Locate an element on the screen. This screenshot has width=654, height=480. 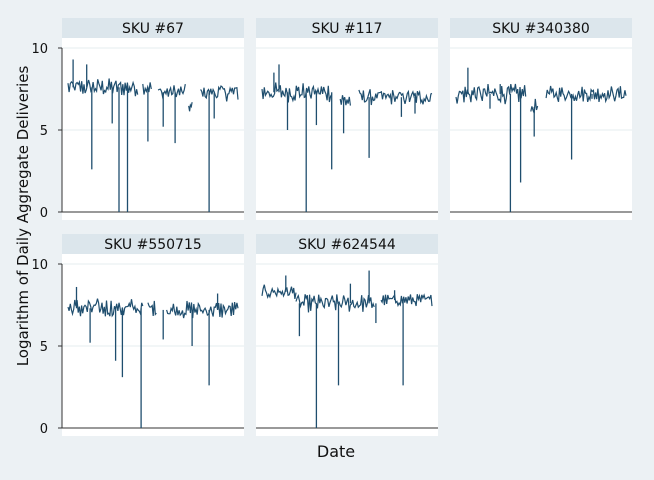
panel-3: SKU #340380 is located at coordinates (541, 119).